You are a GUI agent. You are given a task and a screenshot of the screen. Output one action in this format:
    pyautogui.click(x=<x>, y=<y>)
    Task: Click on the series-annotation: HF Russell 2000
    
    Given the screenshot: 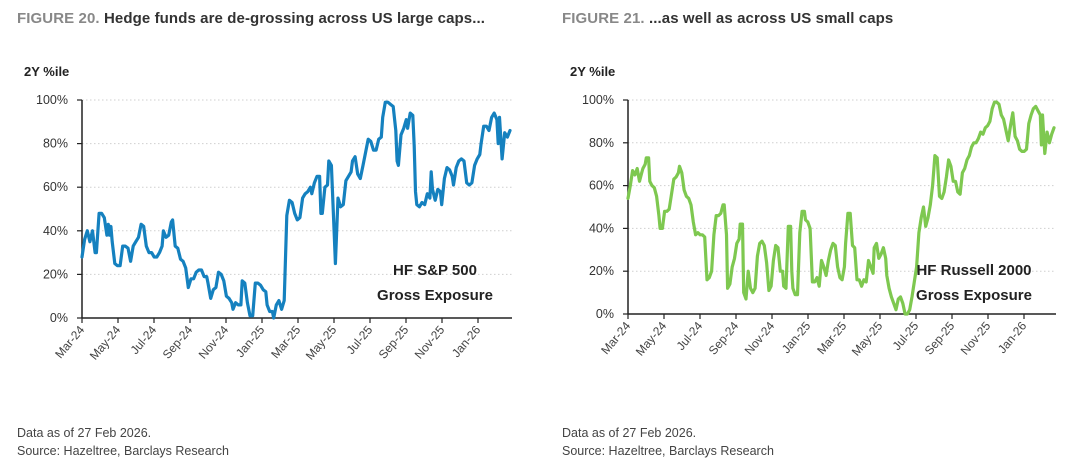 What is the action you would take?
    pyautogui.click(x=973, y=270)
    